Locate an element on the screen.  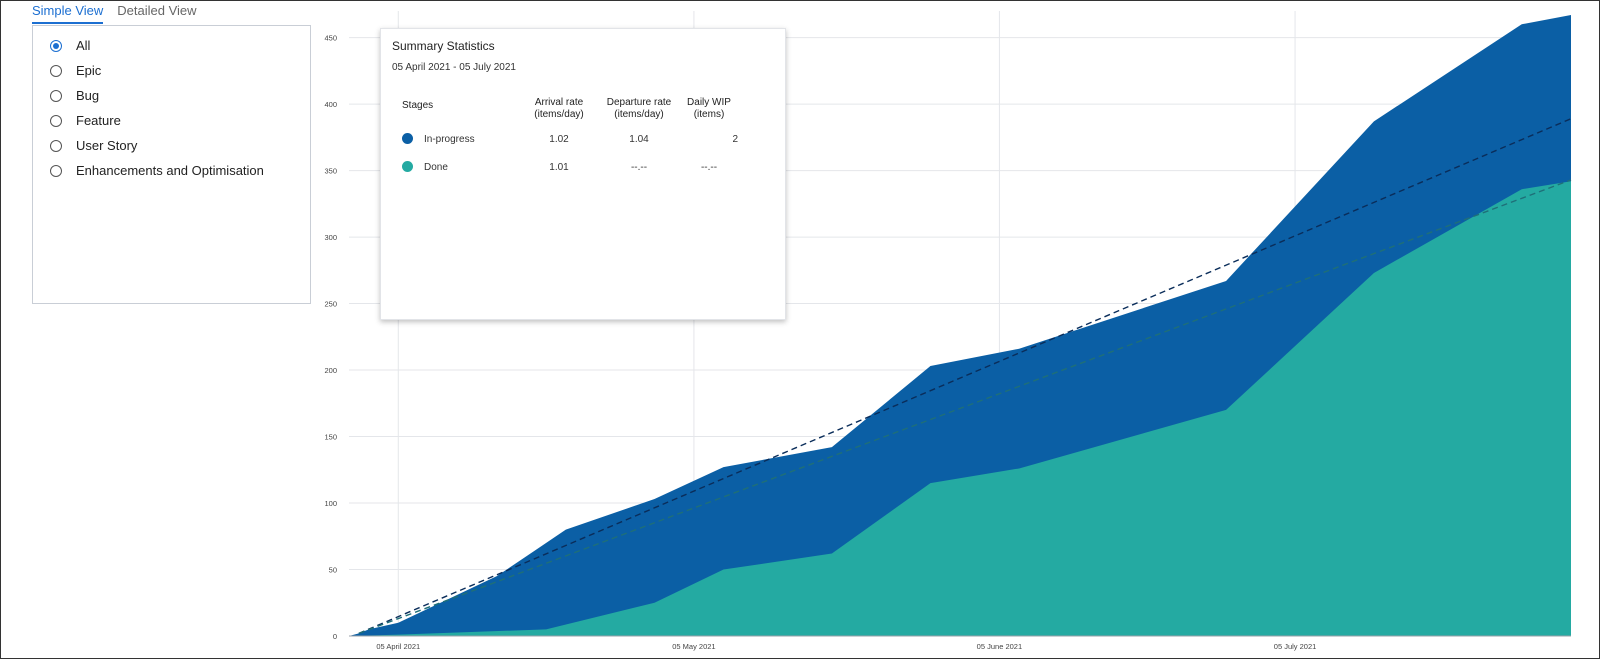
row-wip-done: --.-- is located at coordinates (709, 167).